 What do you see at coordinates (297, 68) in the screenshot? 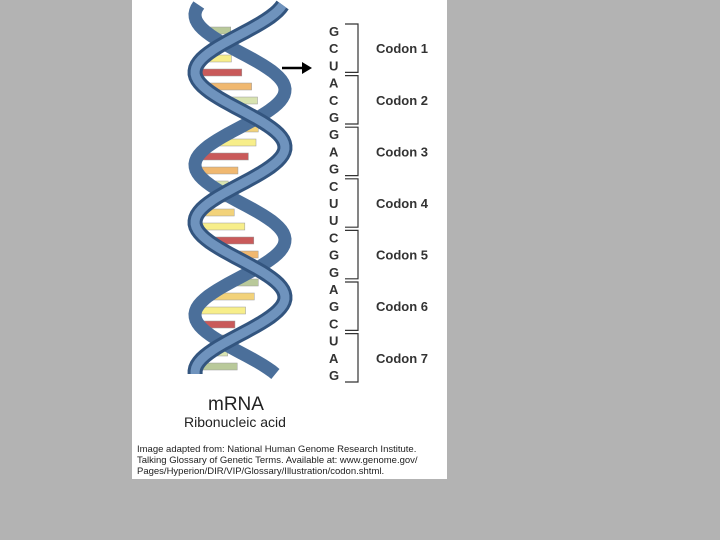
I see `arrow` at bounding box center [297, 68].